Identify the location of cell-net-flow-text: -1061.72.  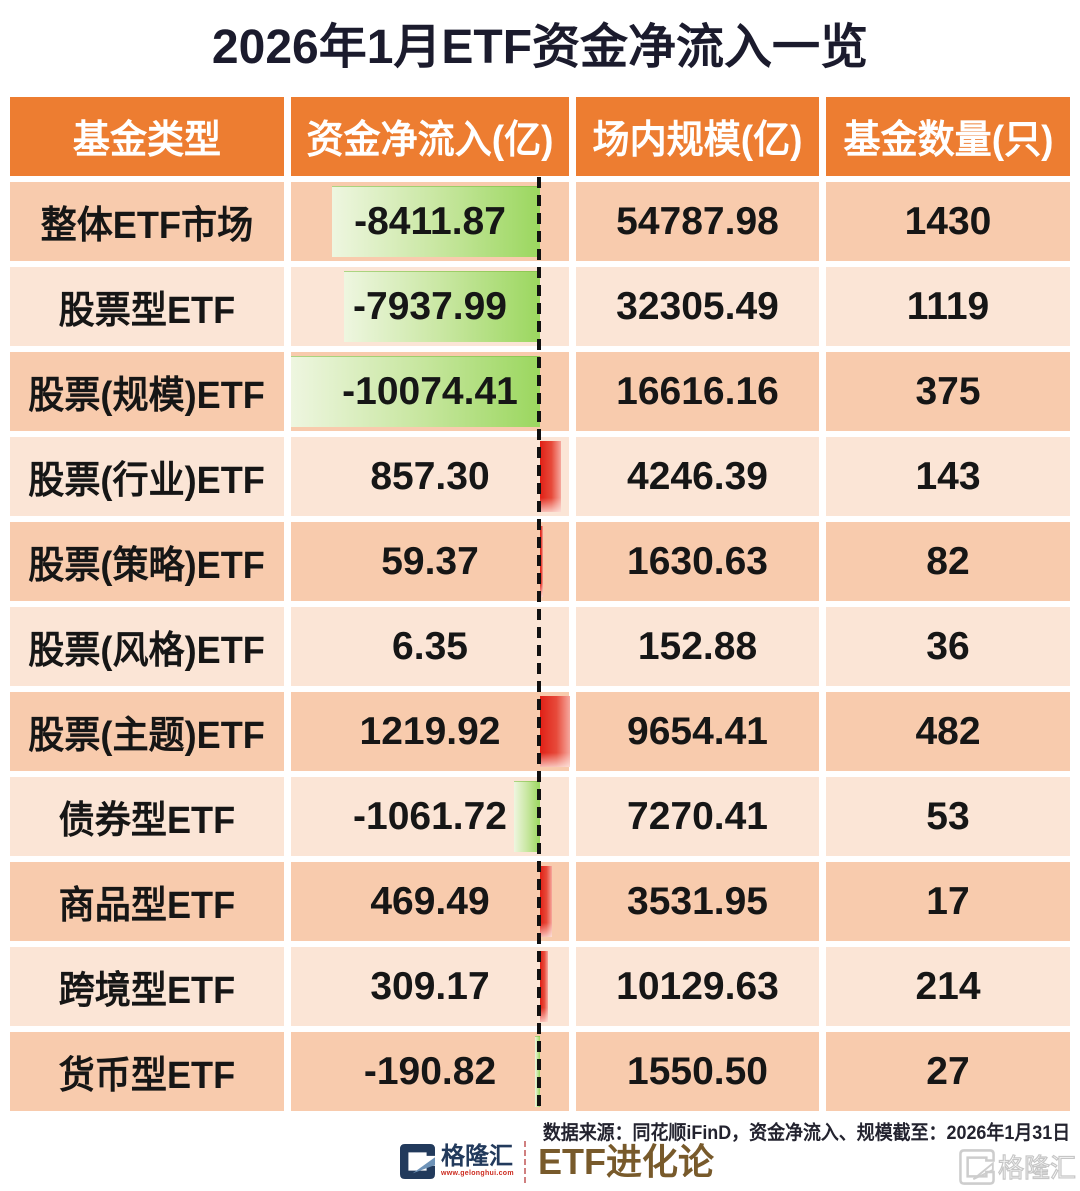
(430, 816).